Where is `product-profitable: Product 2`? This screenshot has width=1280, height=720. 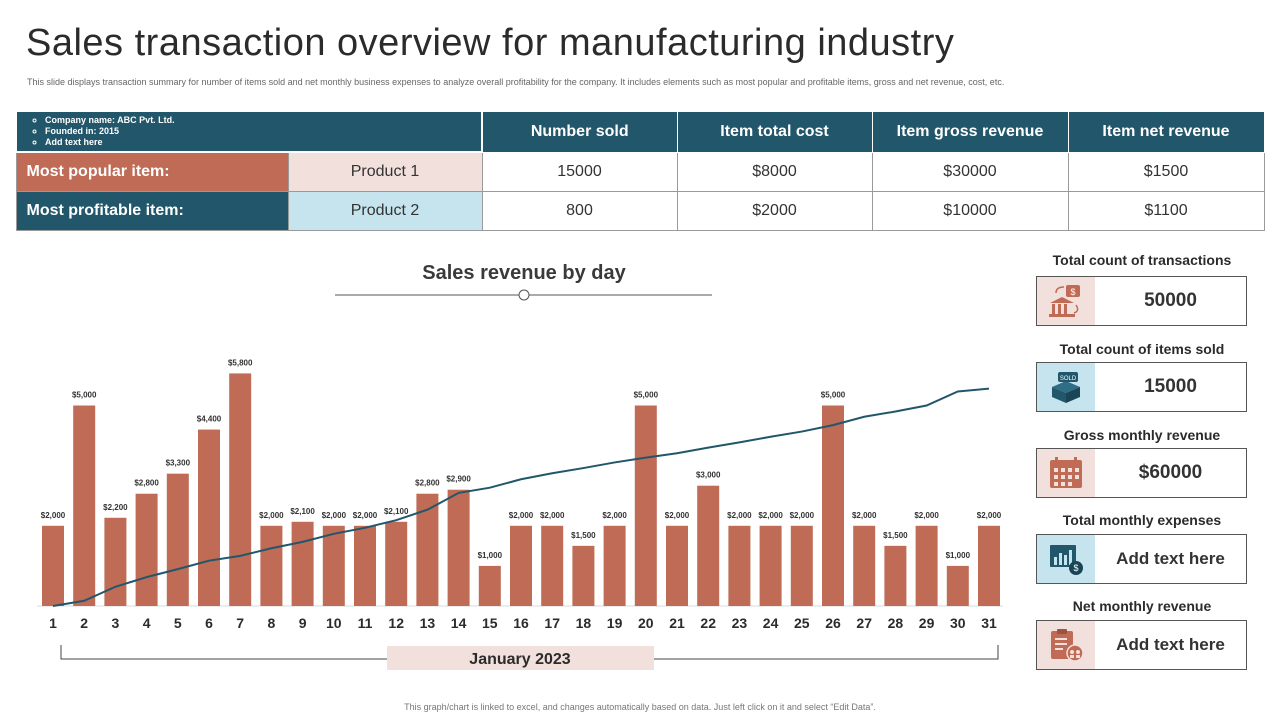 product-profitable: Product 2 is located at coordinates (385, 211).